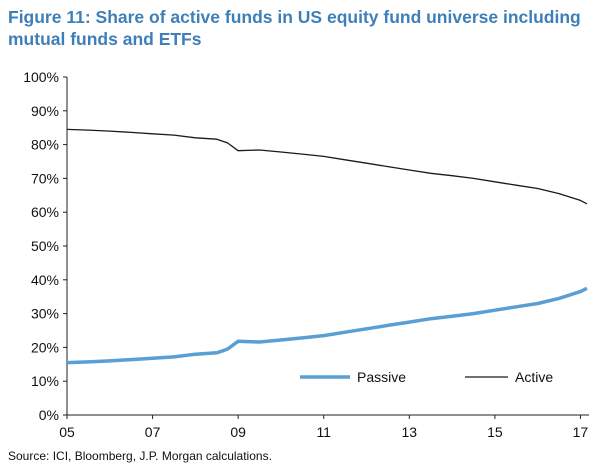 This screenshot has height=471, width=600. Describe the element at coordinates (45, 178) in the screenshot. I see `y-tick-label: 70%` at that location.